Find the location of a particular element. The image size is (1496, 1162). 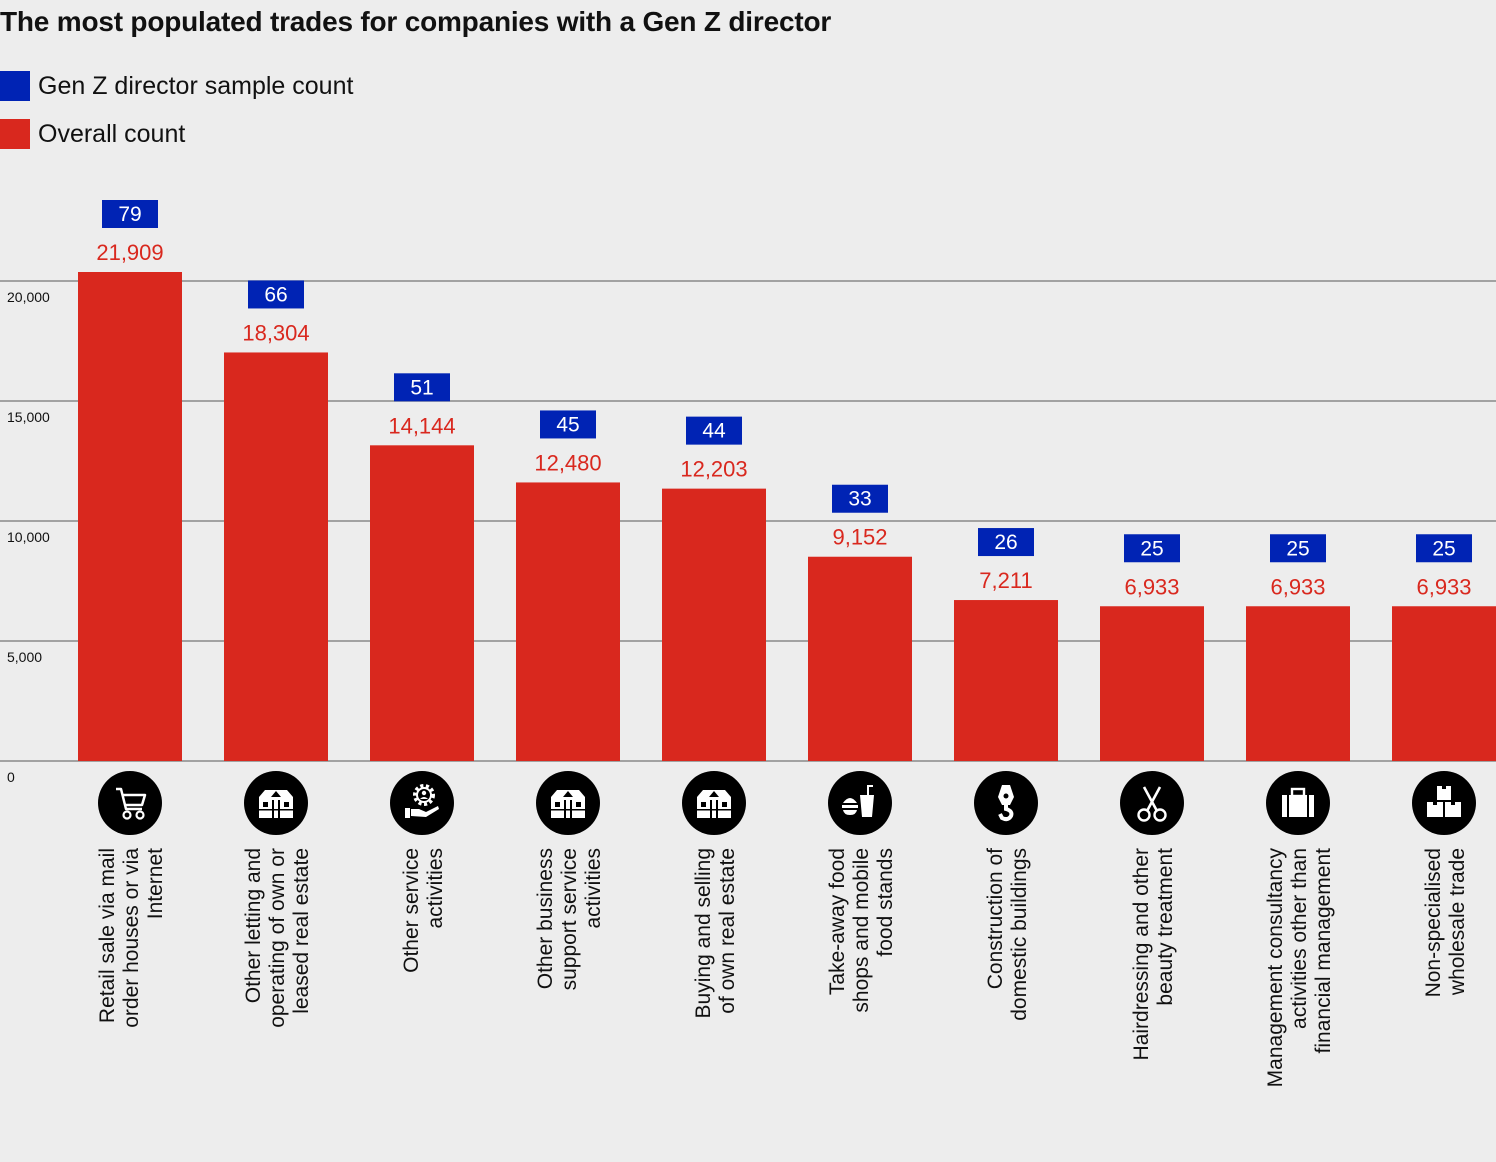

crane-hook-icon is located at coordinates (1006, 803).